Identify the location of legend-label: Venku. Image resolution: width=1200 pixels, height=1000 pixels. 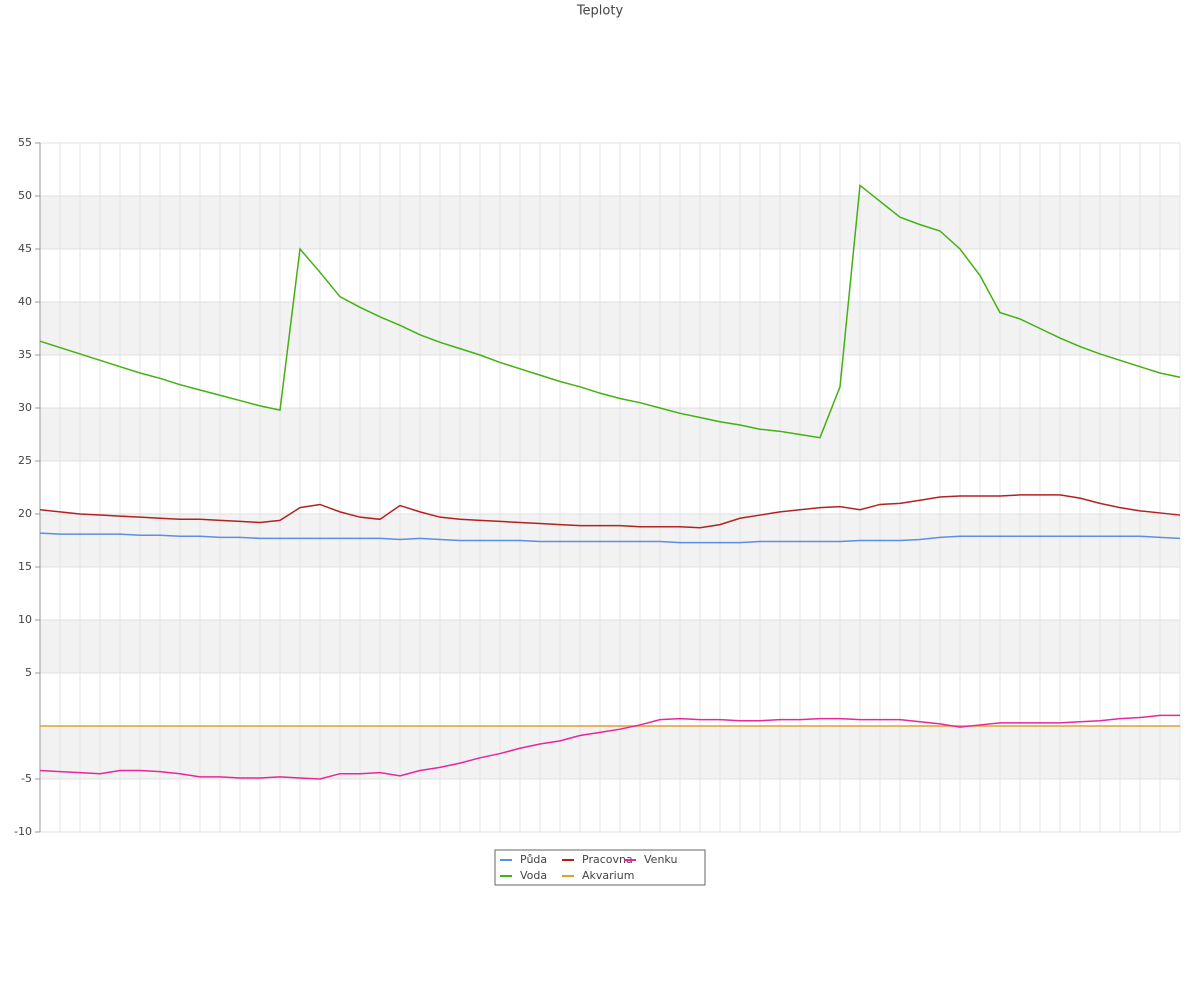
(660, 859).